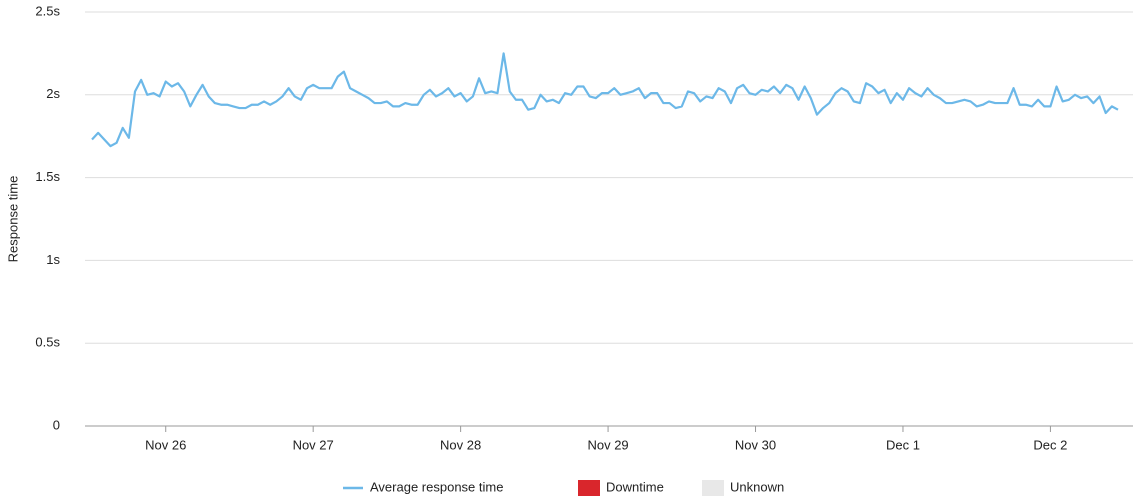 The width and height of the screenshot is (1137, 500). I want to click on x-tick-label: Nov 26, so click(165, 444).